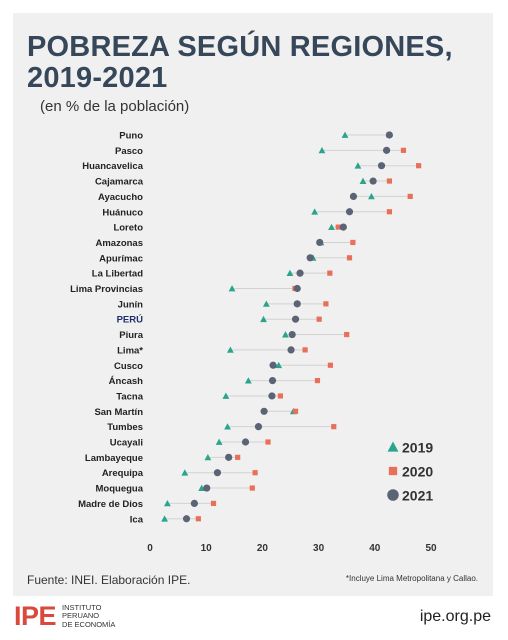 Image resolution: width=508 pixels, height=640 pixels. What do you see at coordinates (128, 228) in the screenshot?
I see `category-label: Loreto` at bounding box center [128, 228].